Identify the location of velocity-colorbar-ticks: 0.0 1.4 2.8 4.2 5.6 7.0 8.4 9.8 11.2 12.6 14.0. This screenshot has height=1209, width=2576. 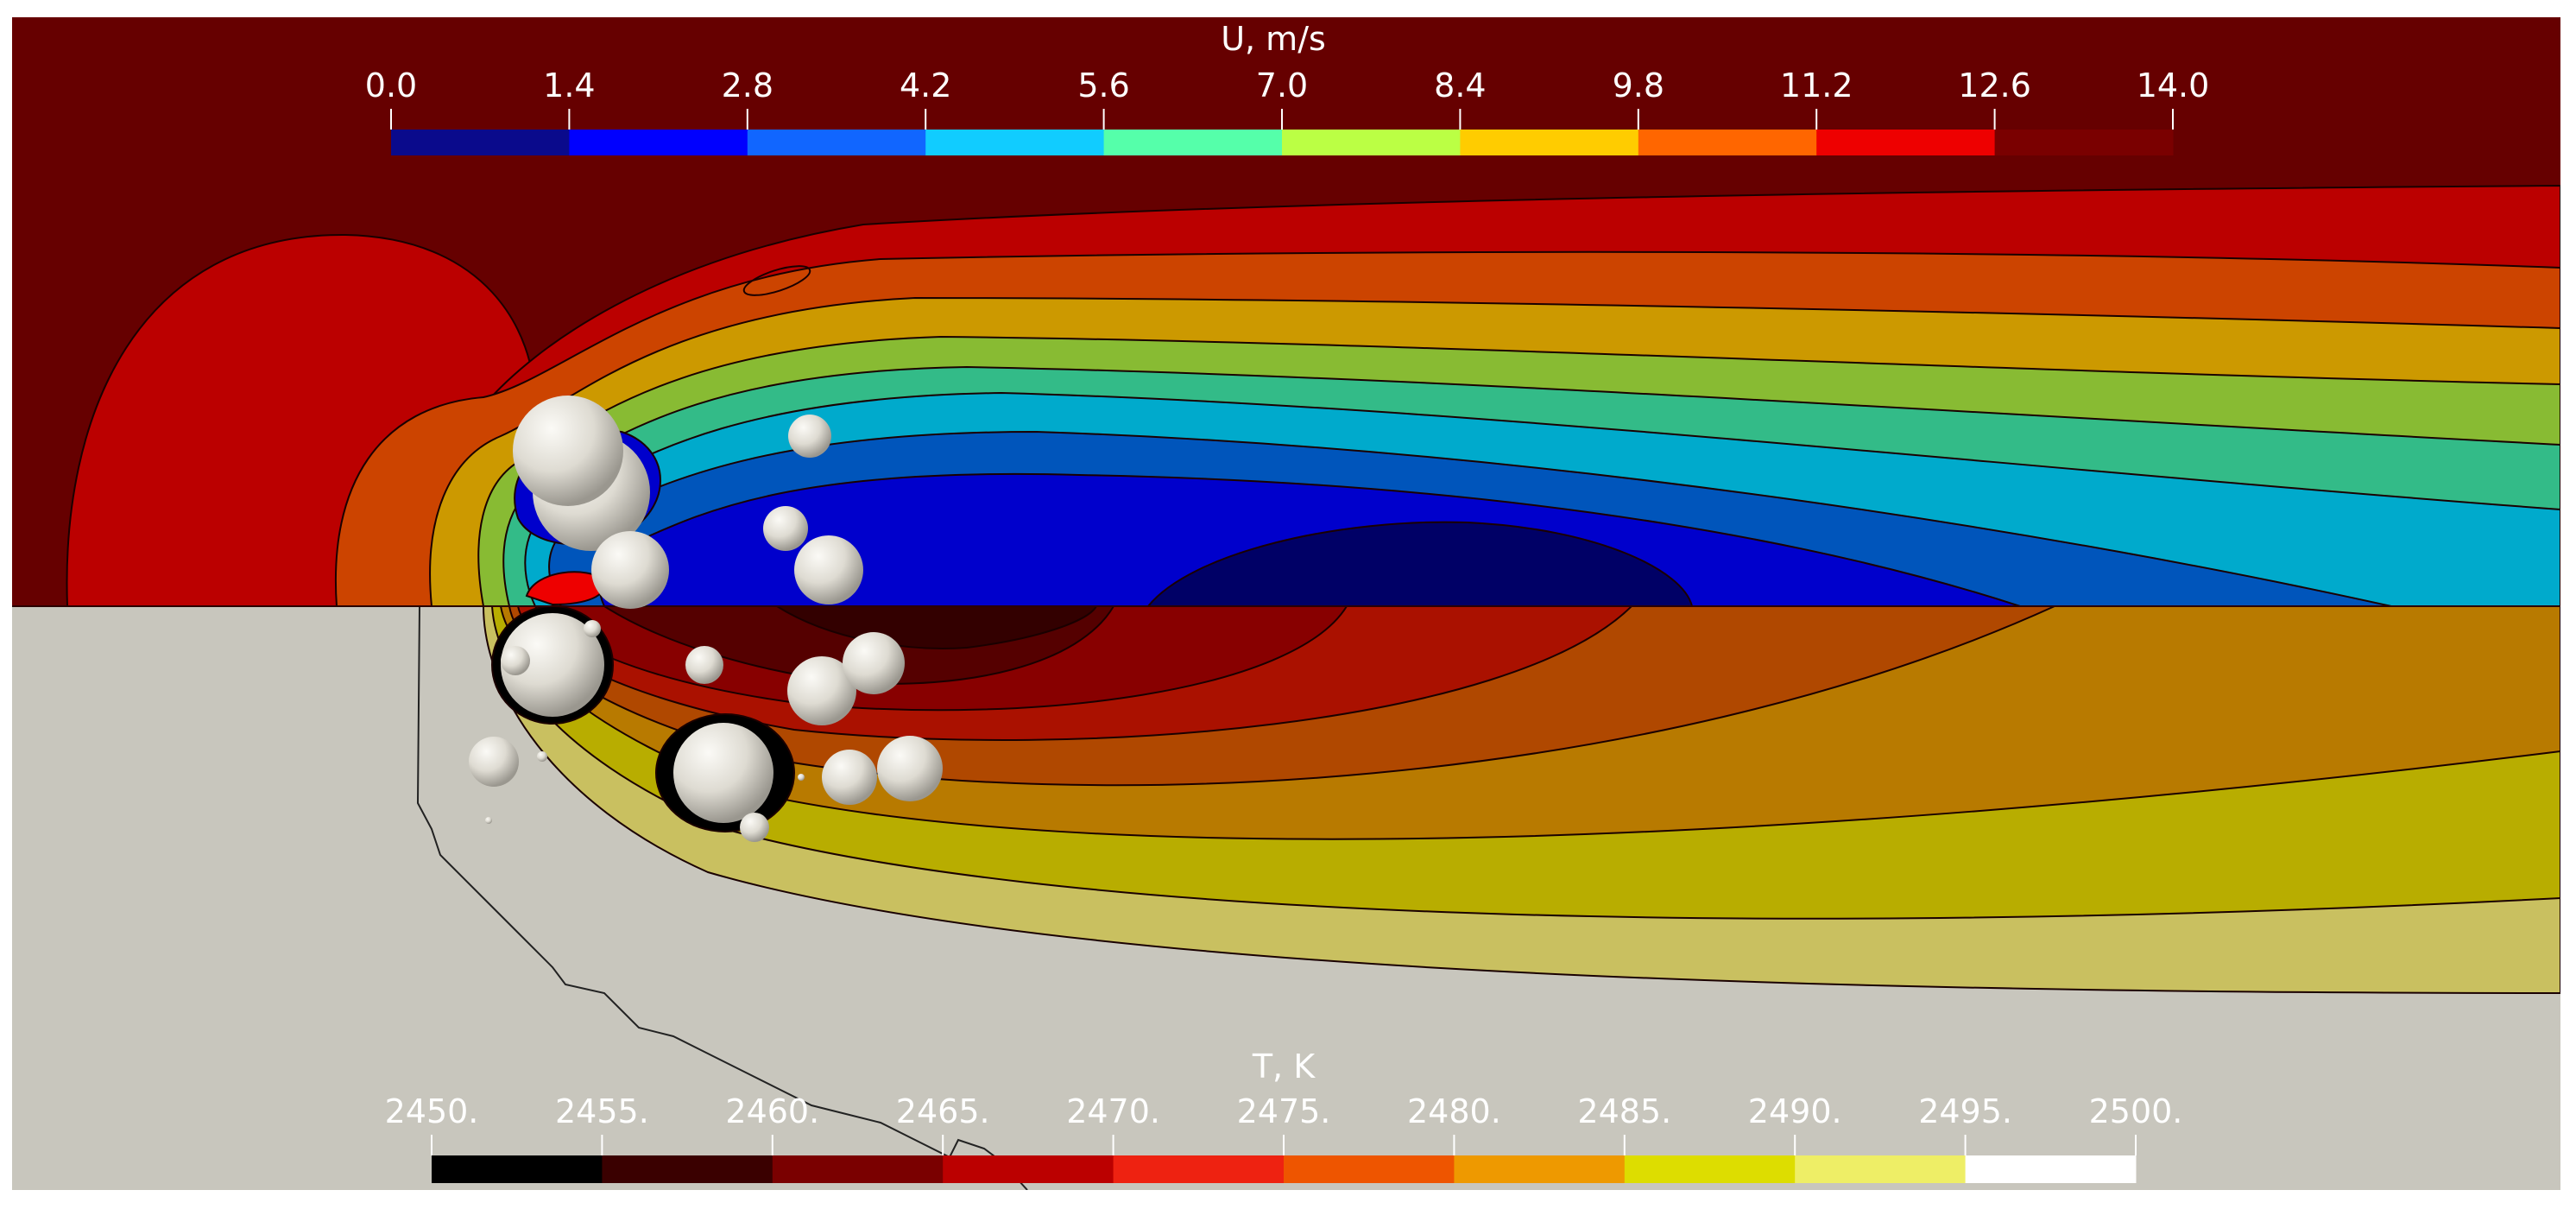
(1287, 98).